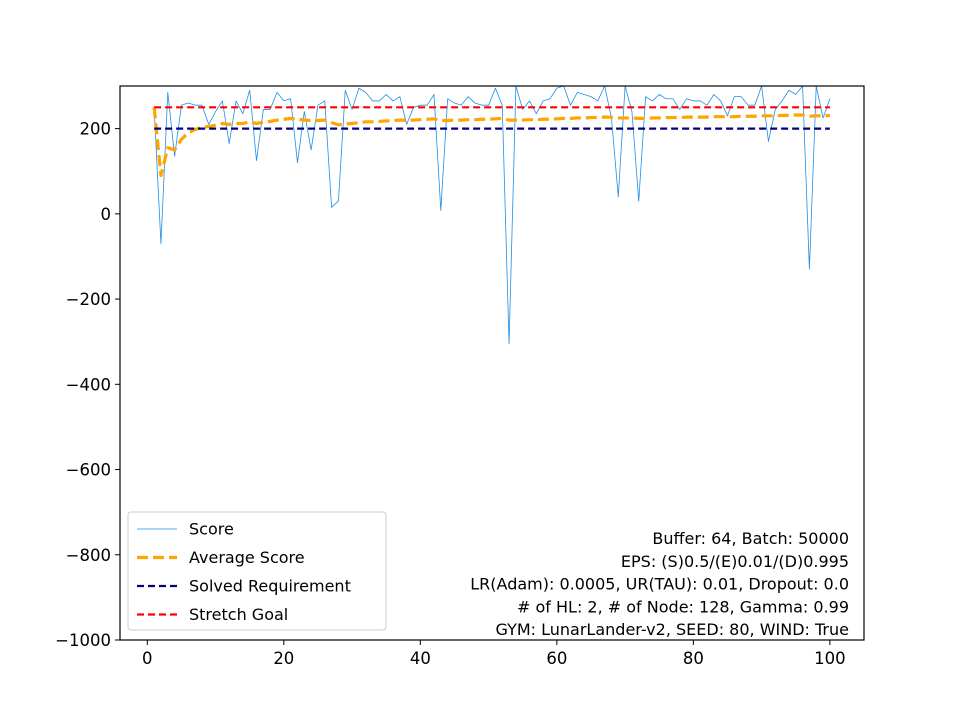 The width and height of the screenshot is (960, 720). I want to click on legend-label: Solved Requirement, so click(270, 586).